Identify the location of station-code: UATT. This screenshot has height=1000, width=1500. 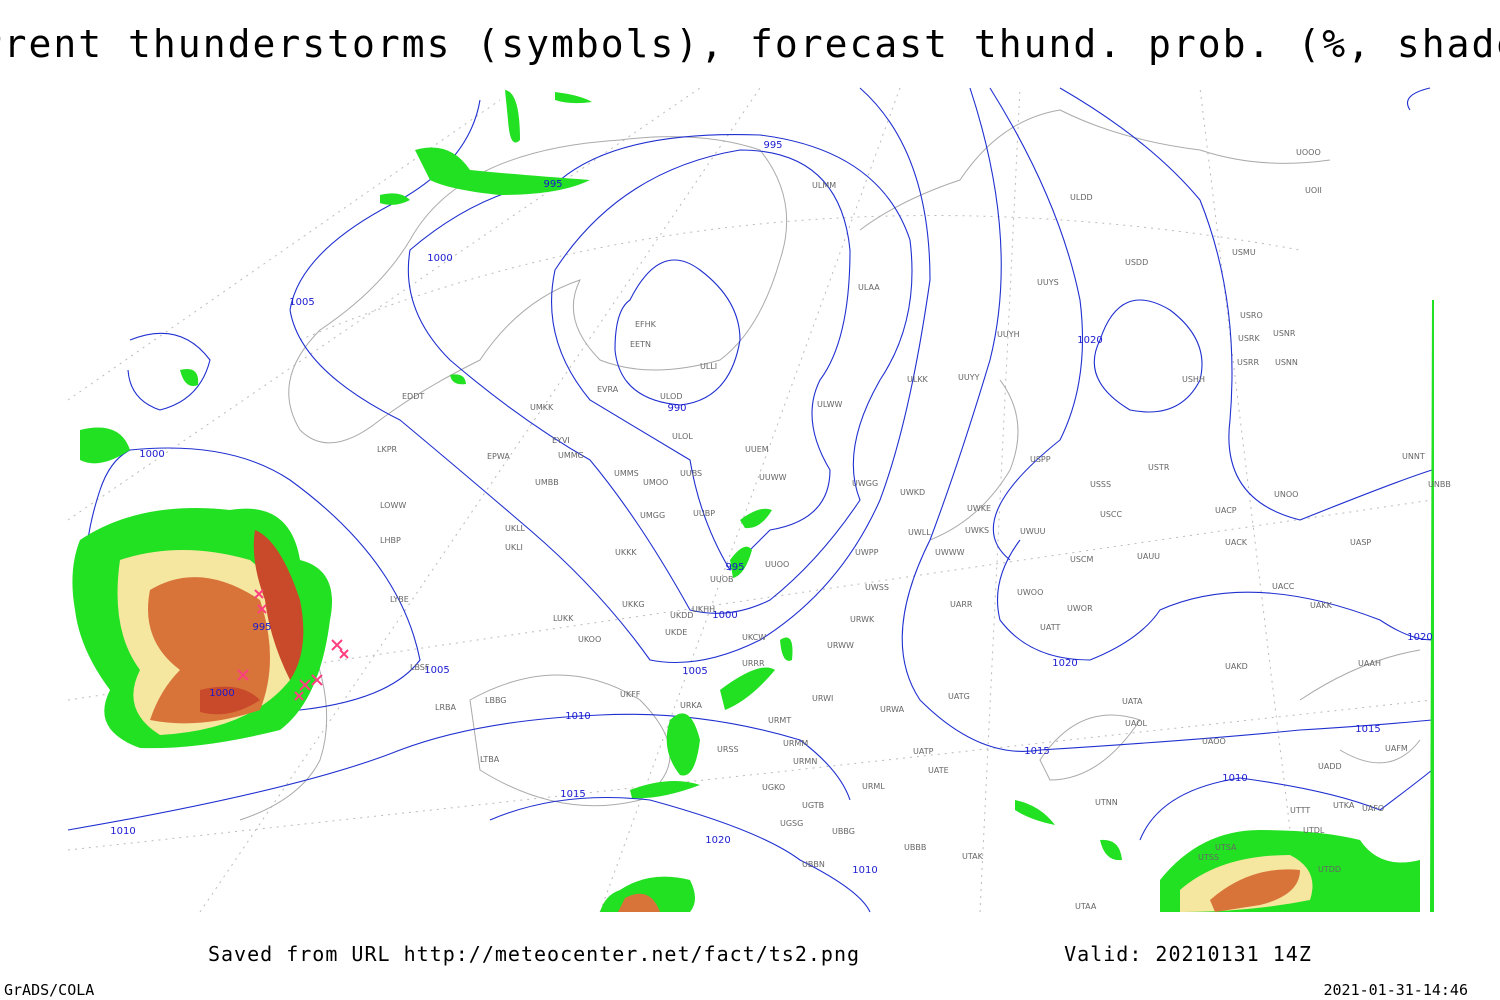
(1050, 627).